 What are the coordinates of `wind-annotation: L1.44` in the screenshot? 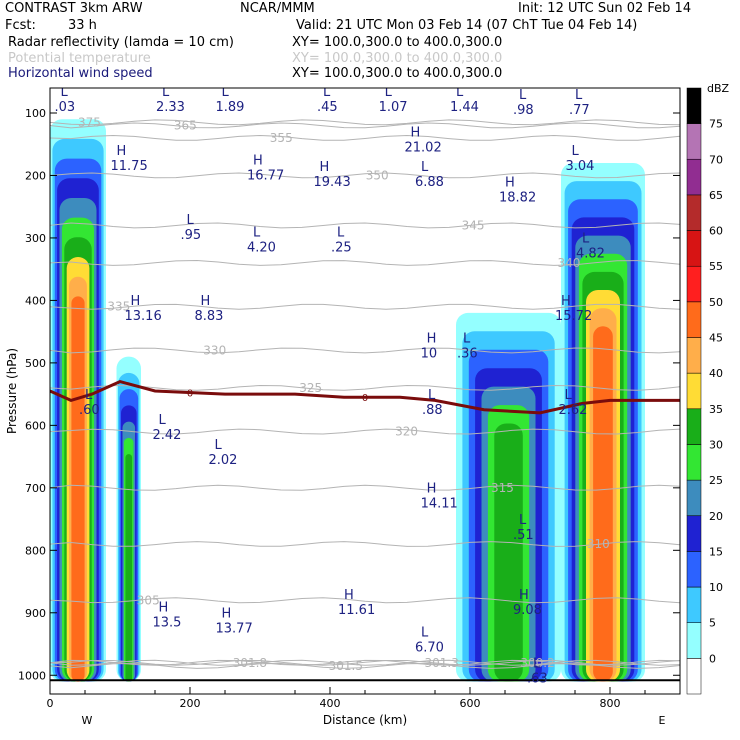 It's located at (464, 100).